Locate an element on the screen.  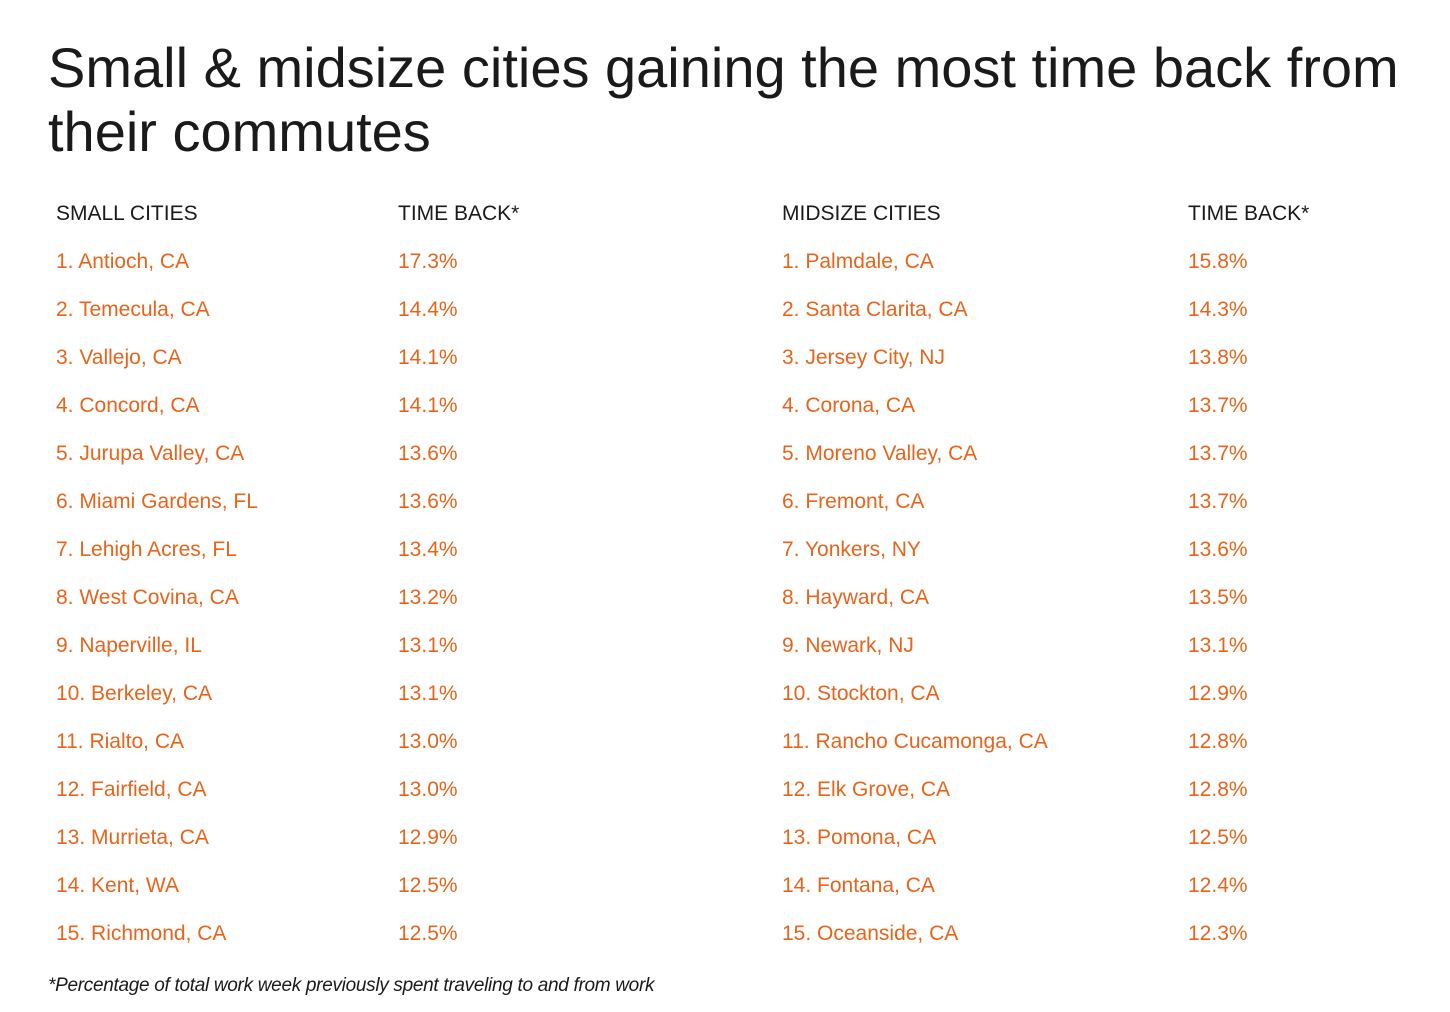
time-back-value: 12.4% is located at coordinates (1218, 885).